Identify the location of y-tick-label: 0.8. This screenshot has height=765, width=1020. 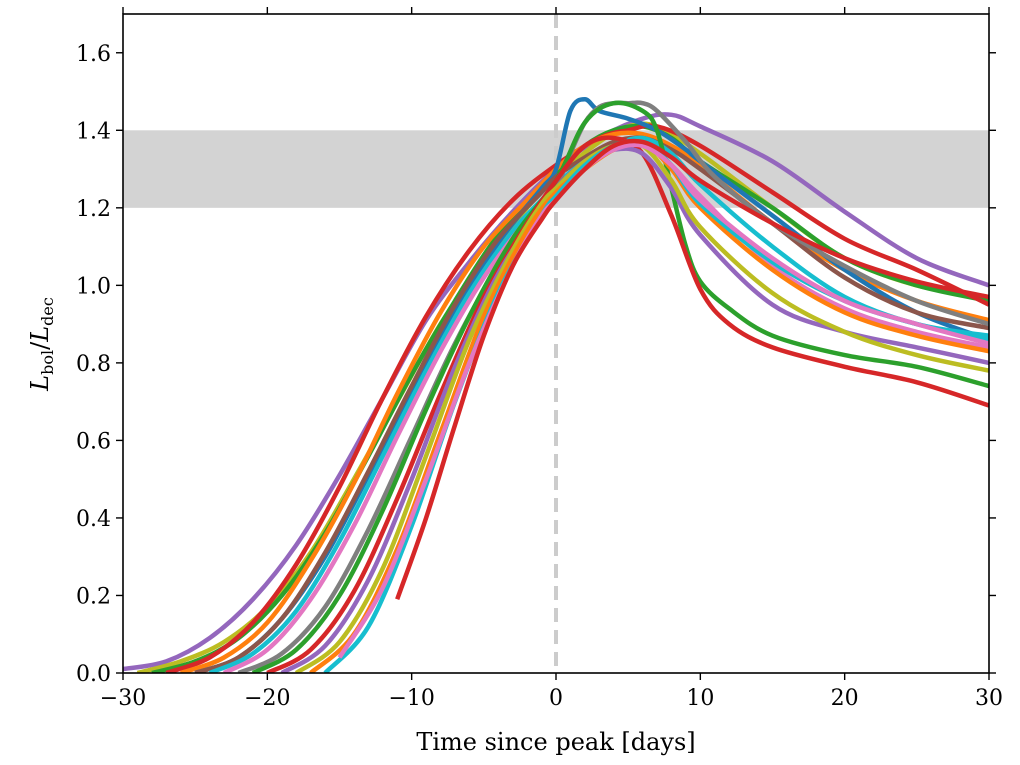
(93, 364).